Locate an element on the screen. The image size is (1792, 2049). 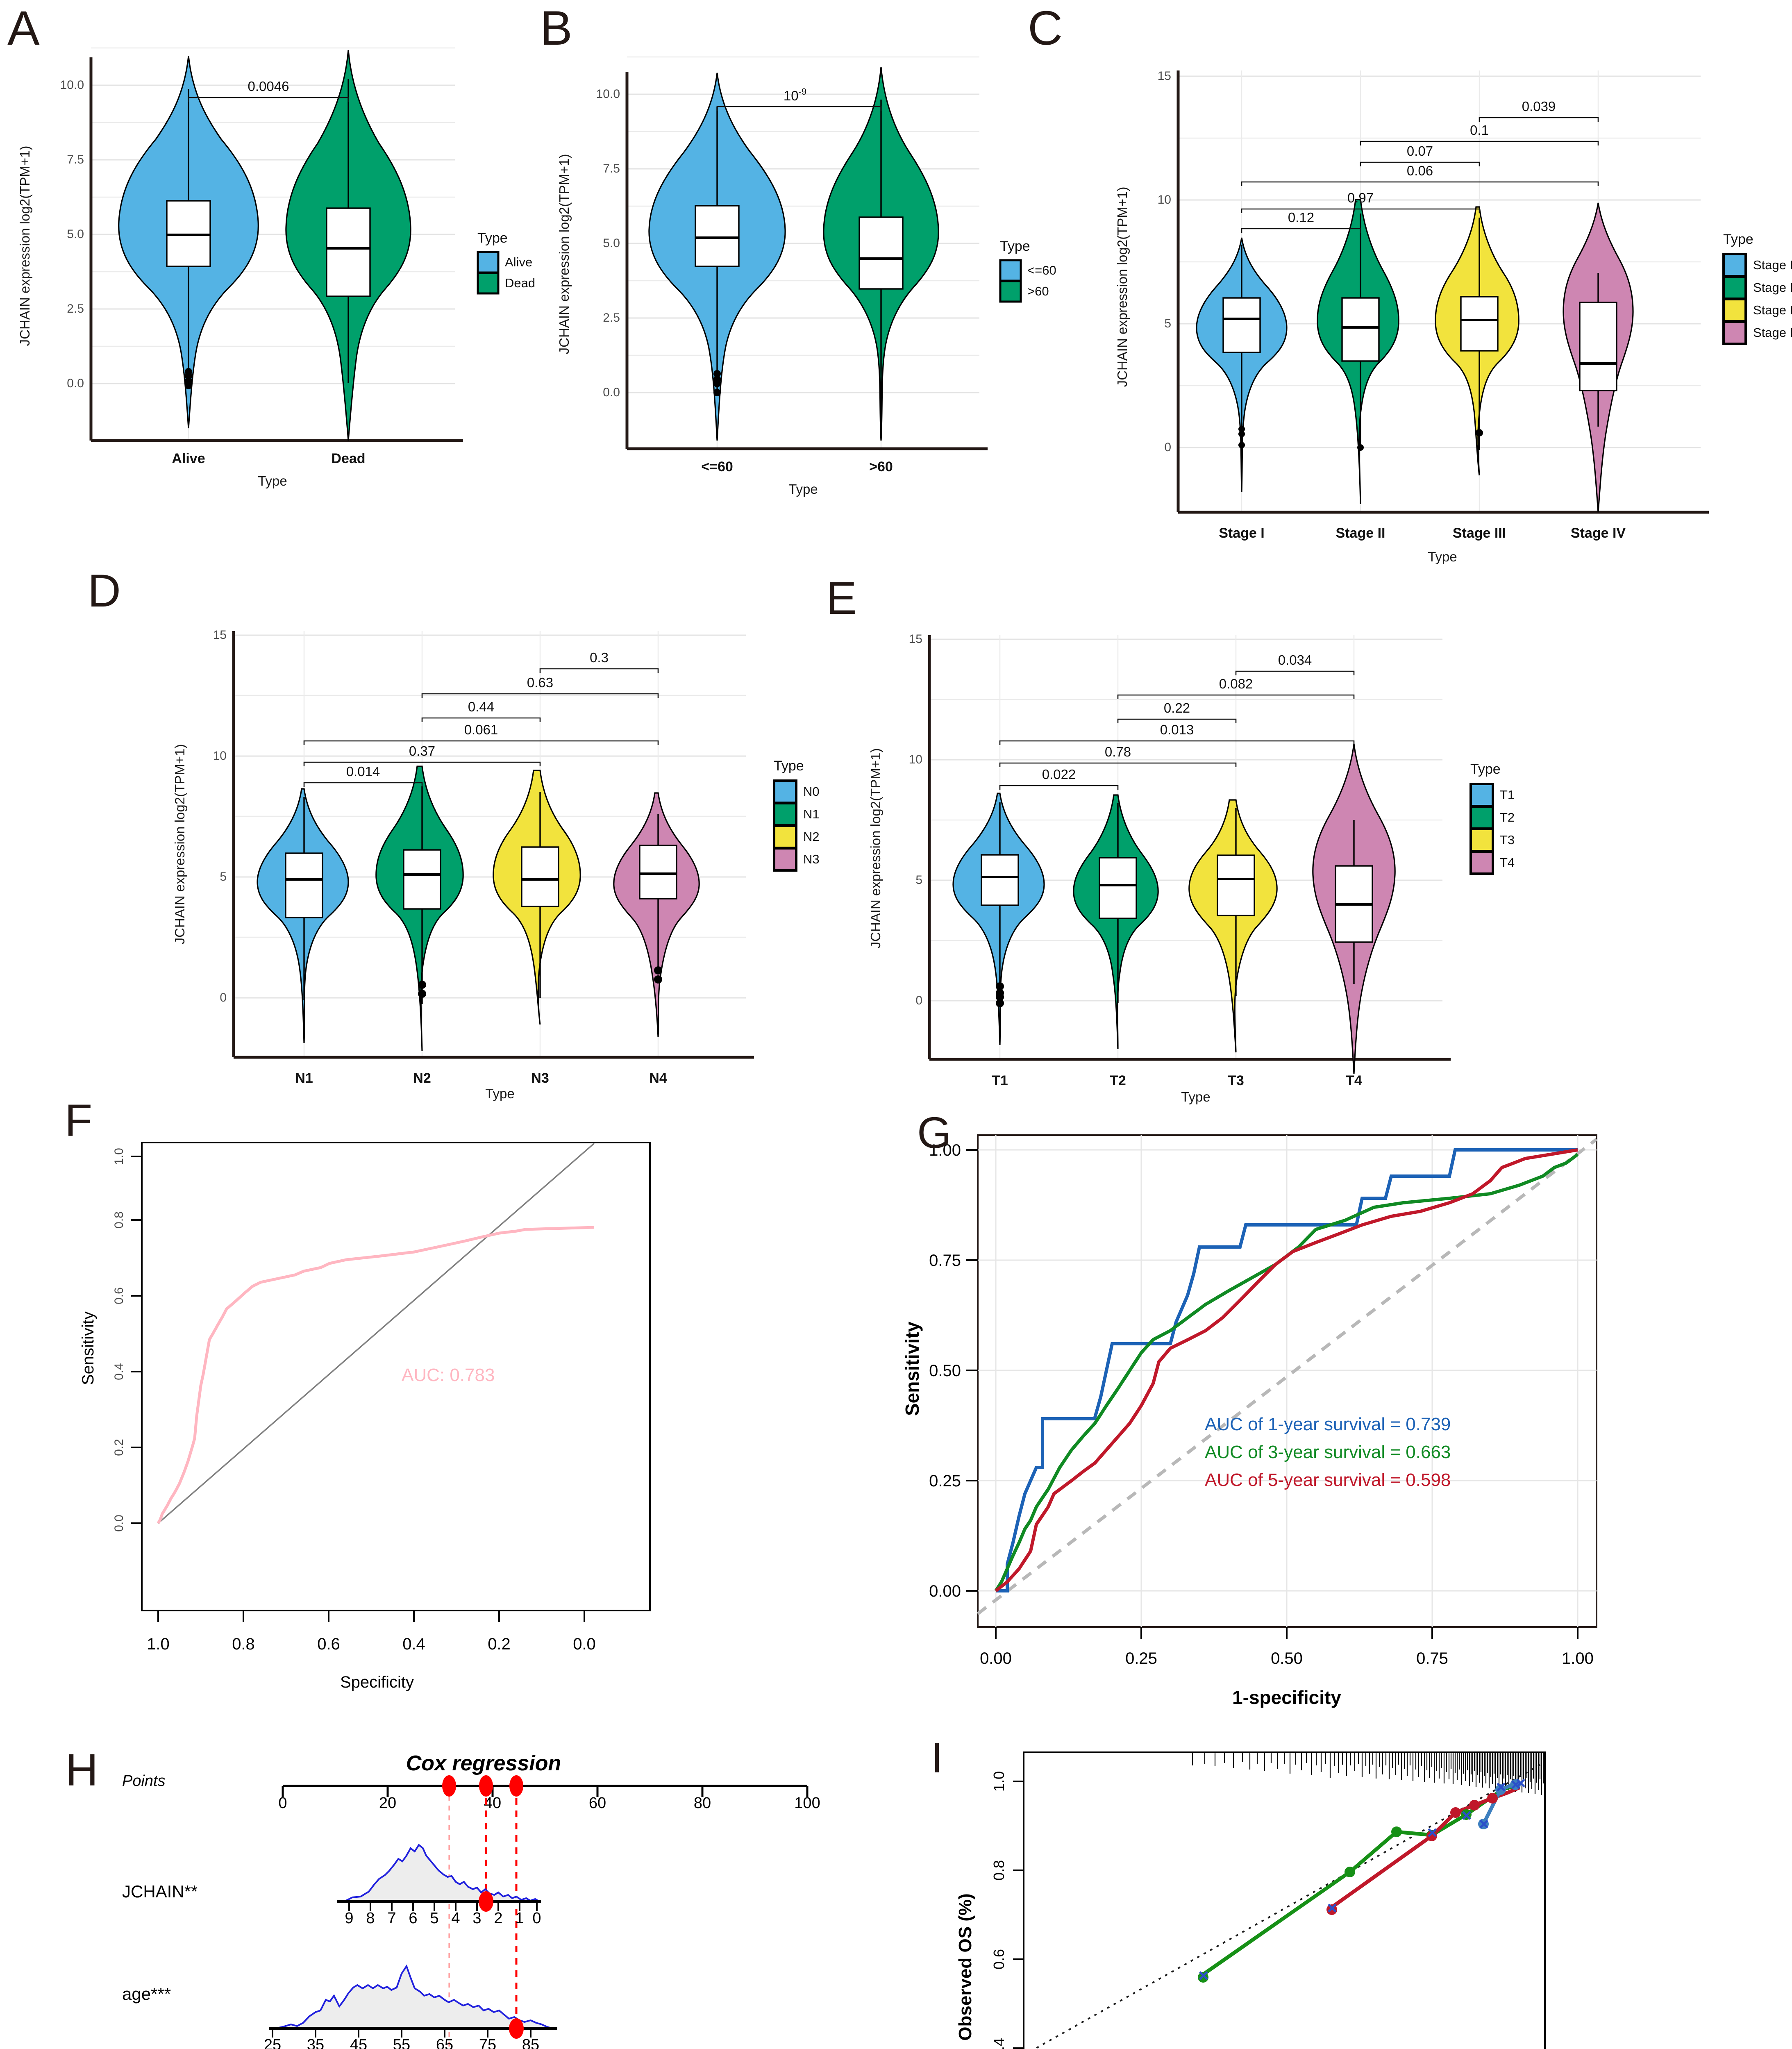
svg-text: 0.8 is located at coordinates (119, 1220).